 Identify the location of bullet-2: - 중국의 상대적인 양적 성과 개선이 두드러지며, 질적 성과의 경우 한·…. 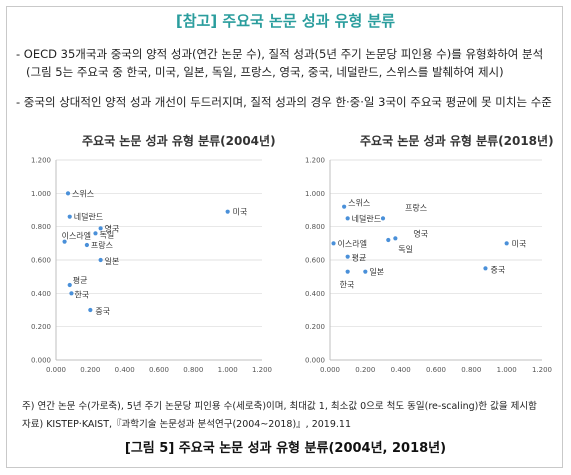
(284, 102).